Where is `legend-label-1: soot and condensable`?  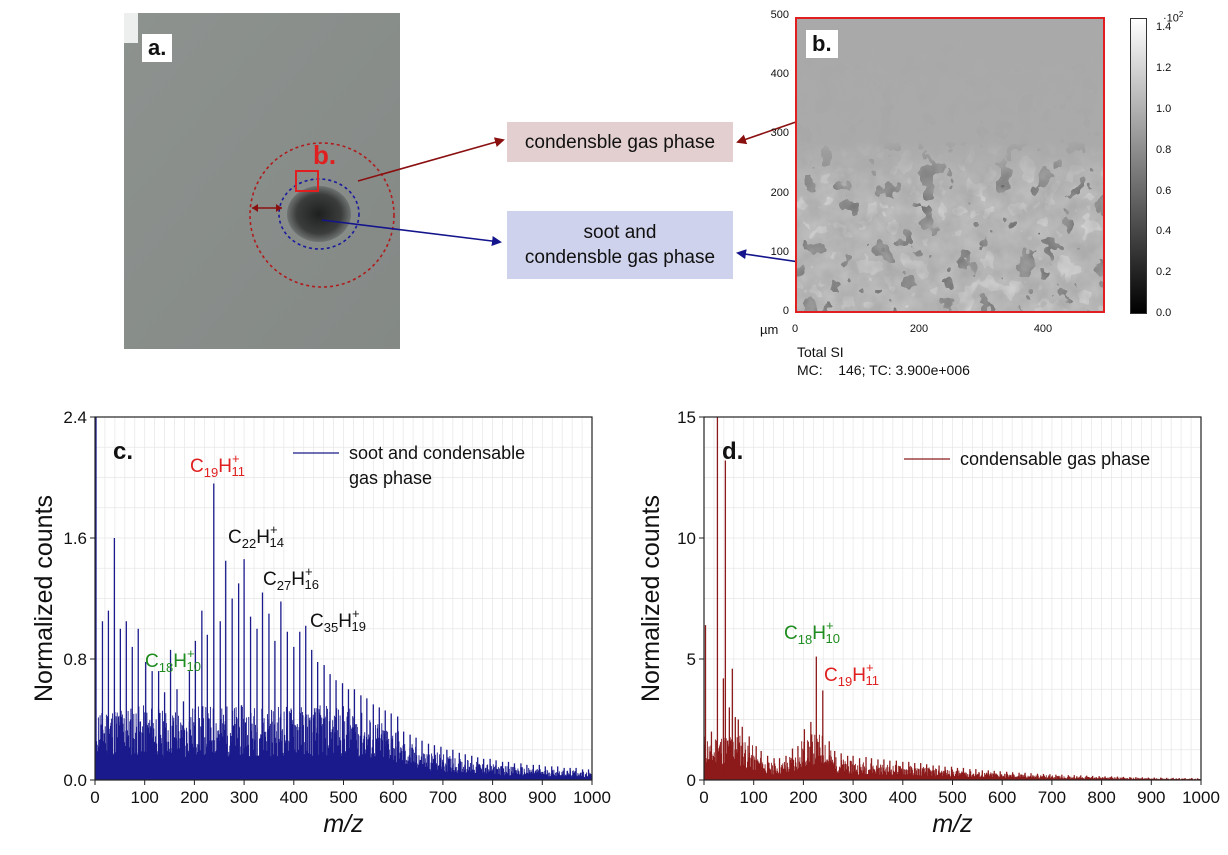 legend-label-1: soot and condensable is located at coordinates (437, 453).